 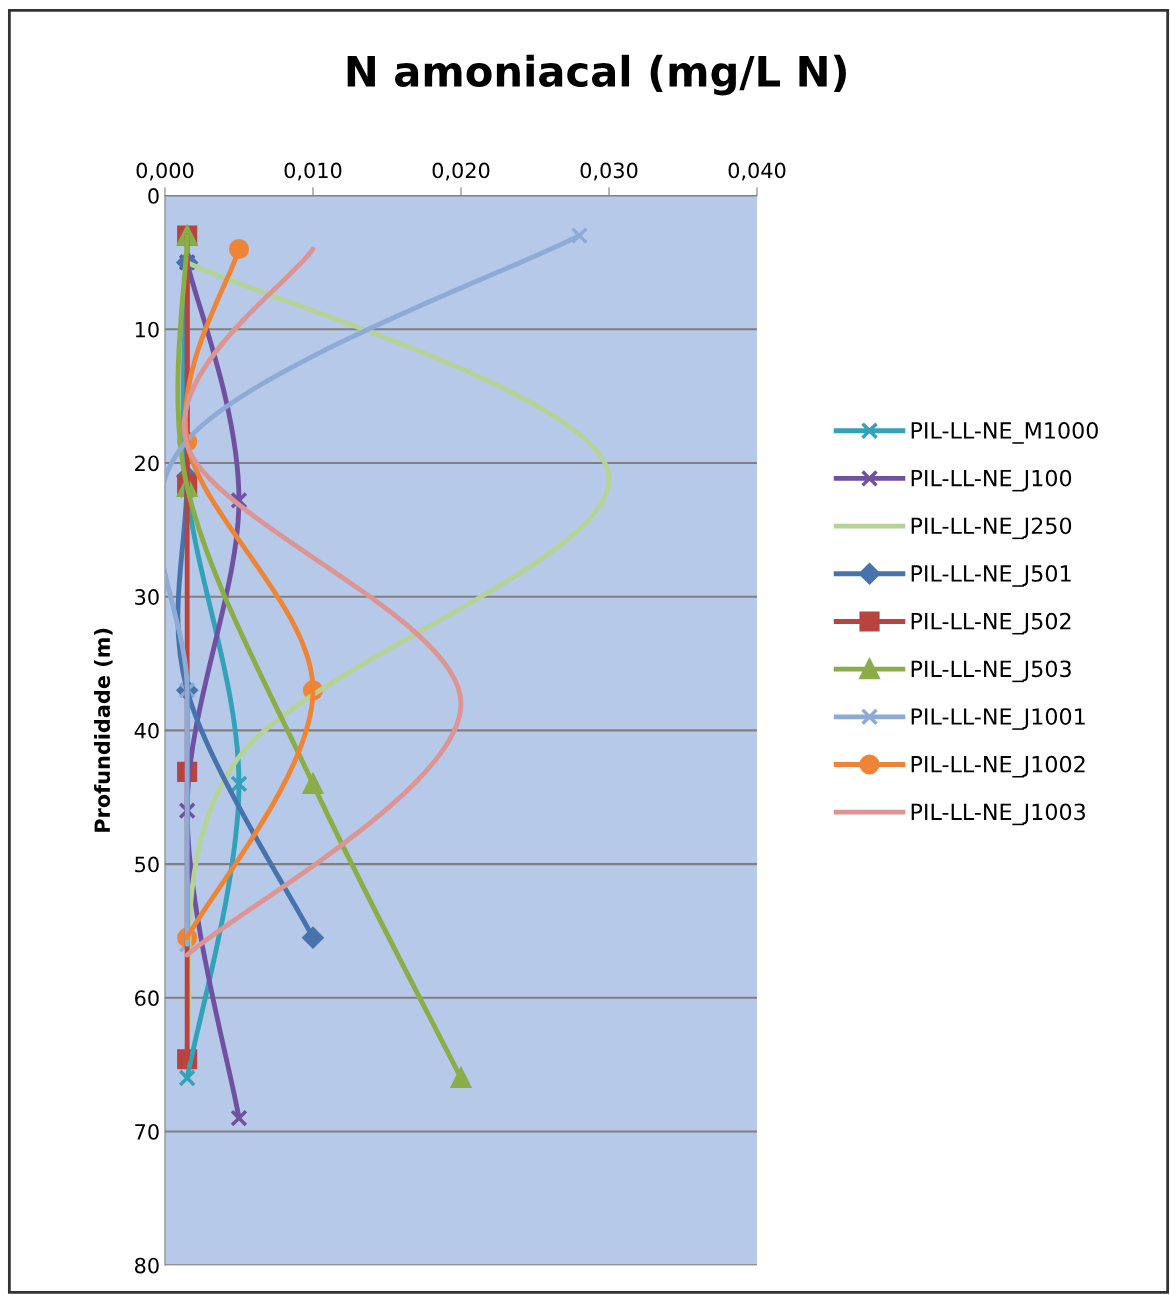 What do you see at coordinates (147, 597) in the screenshot?
I see `y-tick-label: 30` at bounding box center [147, 597].